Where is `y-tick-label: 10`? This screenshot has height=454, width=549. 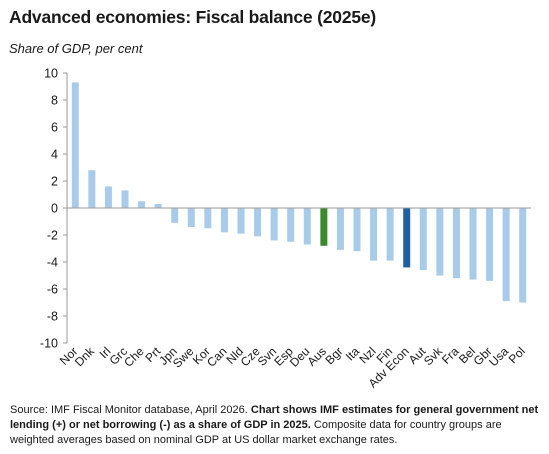
y-tick-label: 10 is located at coordinates (51, 74).